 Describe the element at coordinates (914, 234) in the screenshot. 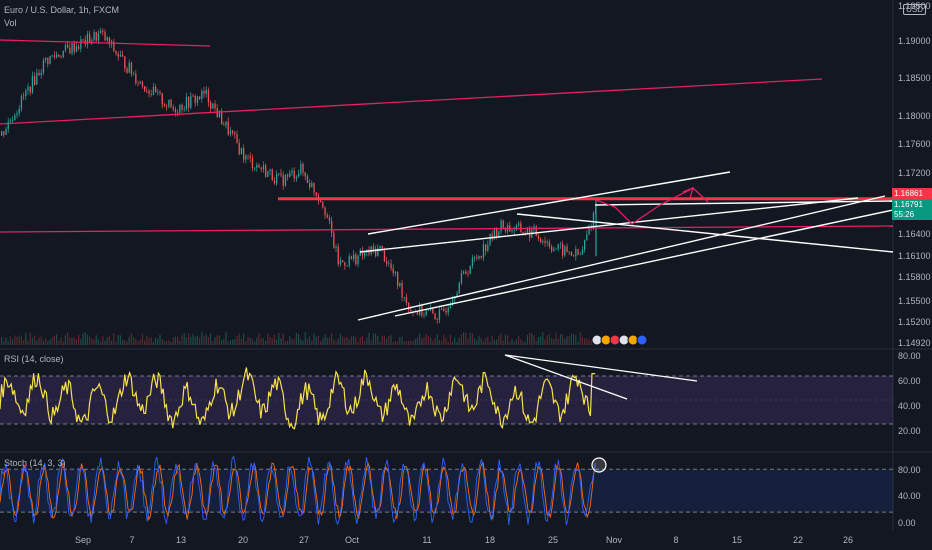

I see `y-tick-label: 1.16400` at that location.